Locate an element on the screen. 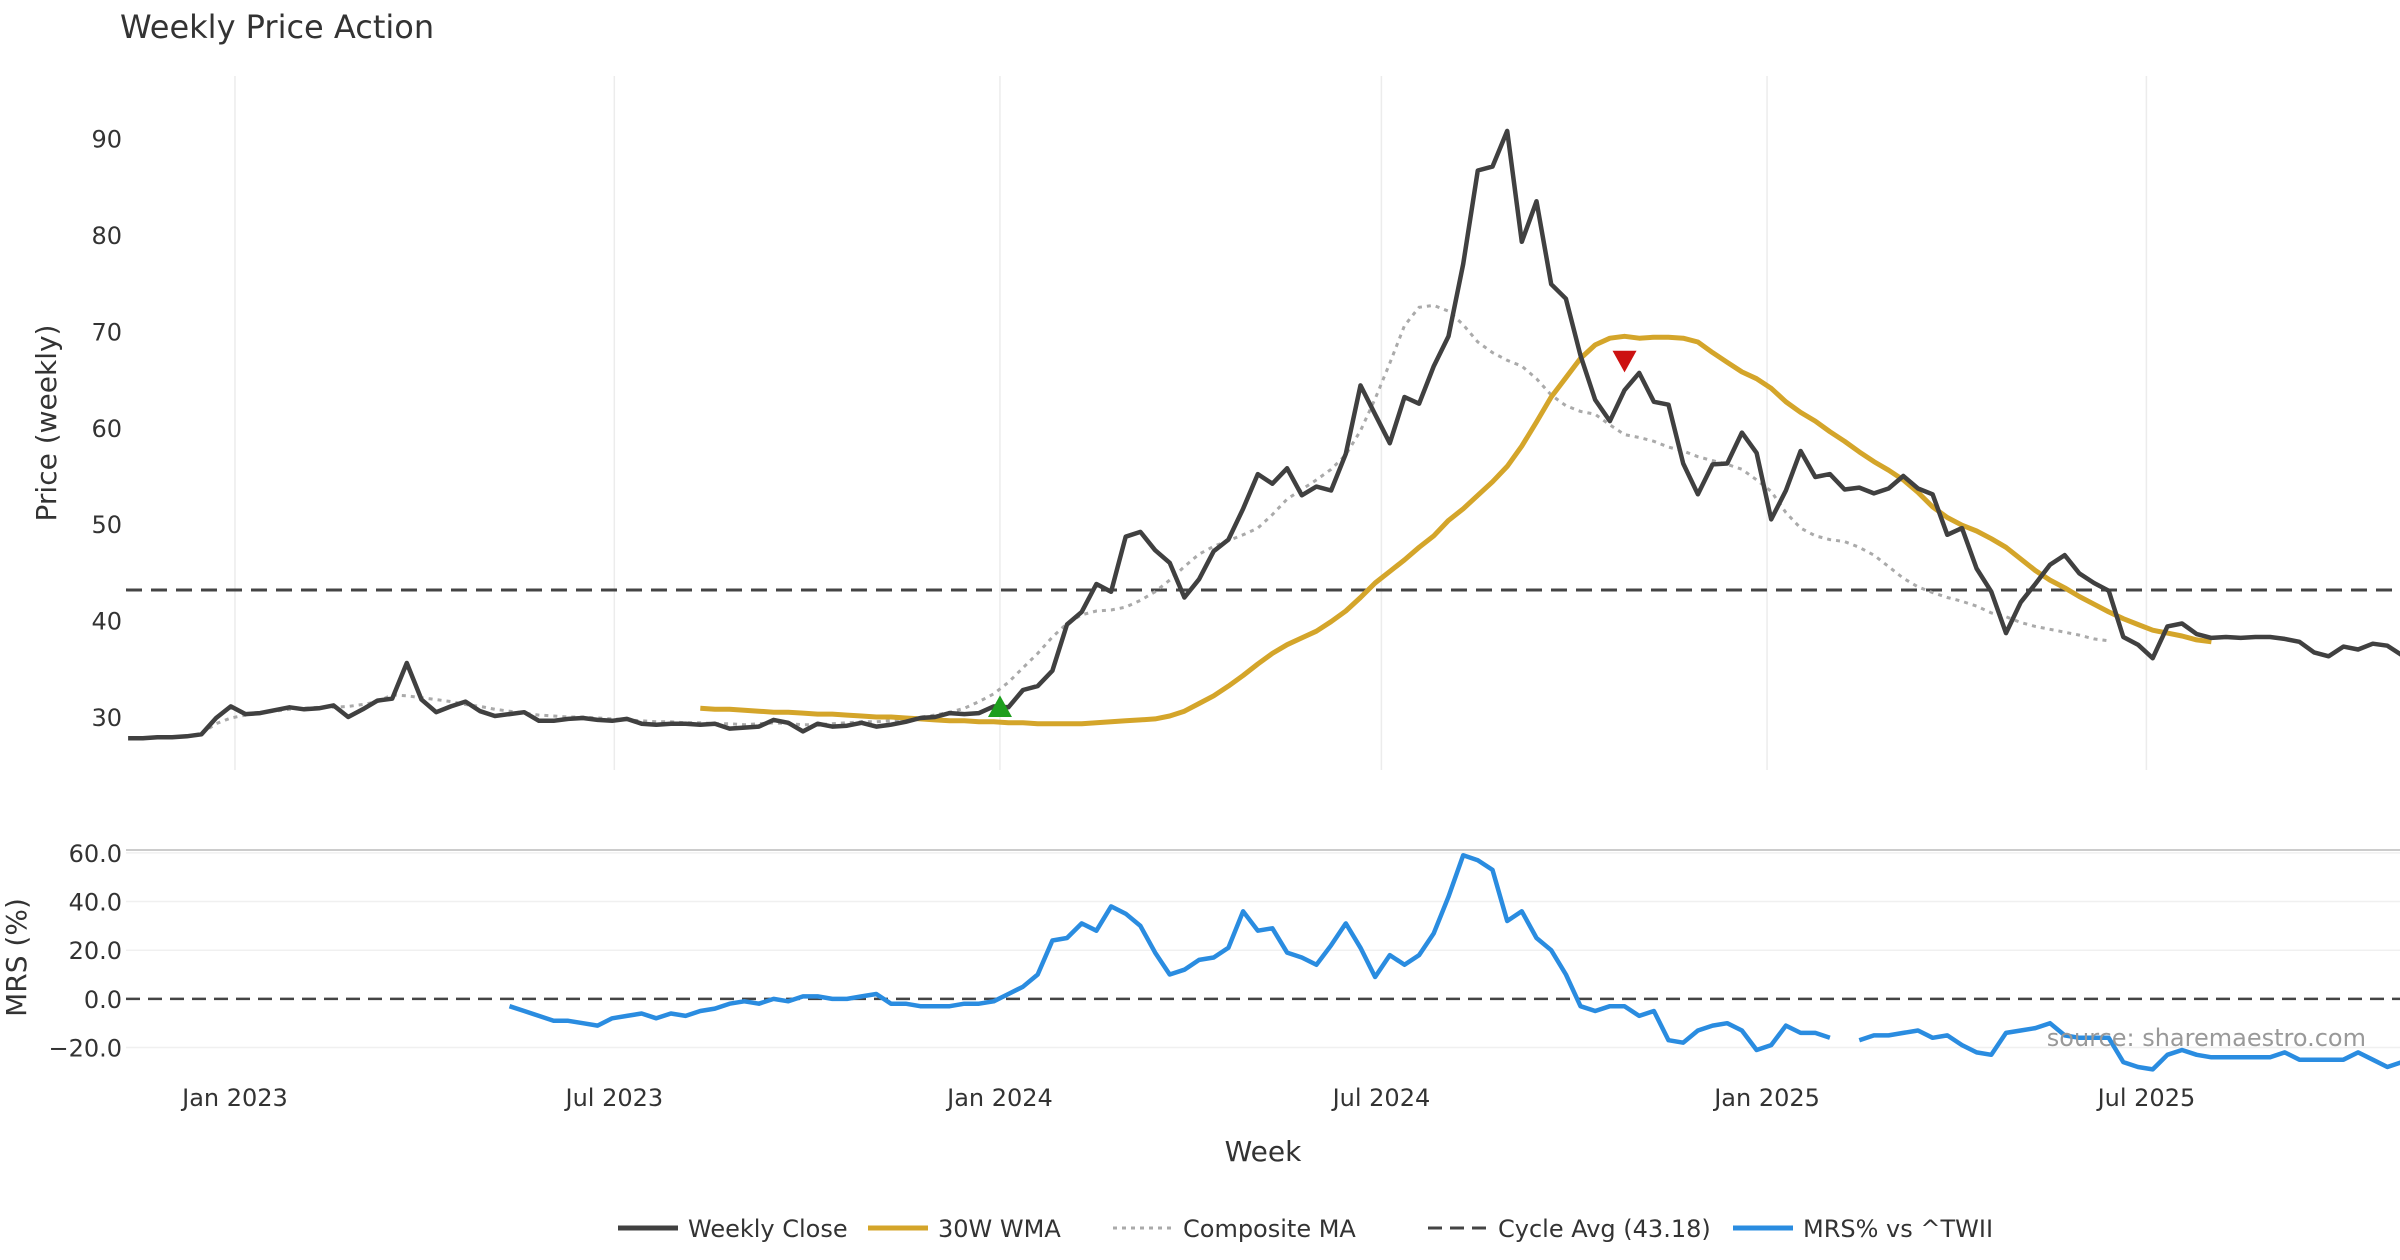 The width and height of the screenshot is (2400, 1260). mrs-y-tick-label: 40.0 is located at coordinates (95, 903).